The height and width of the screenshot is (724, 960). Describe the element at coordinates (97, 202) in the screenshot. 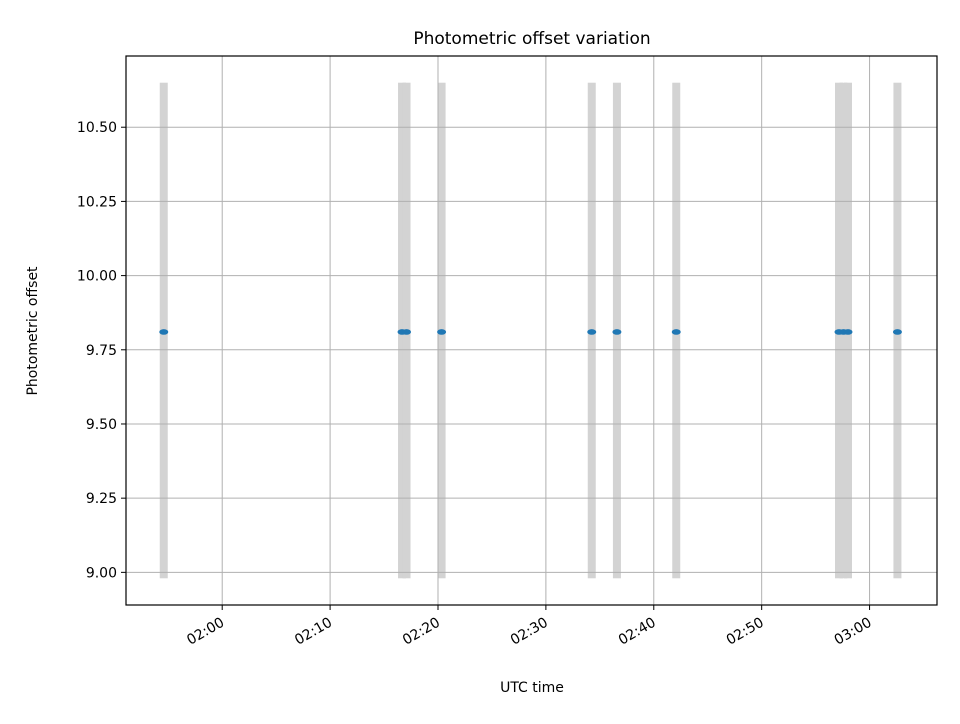

I see `y-tick-label: 10.25` at that location.